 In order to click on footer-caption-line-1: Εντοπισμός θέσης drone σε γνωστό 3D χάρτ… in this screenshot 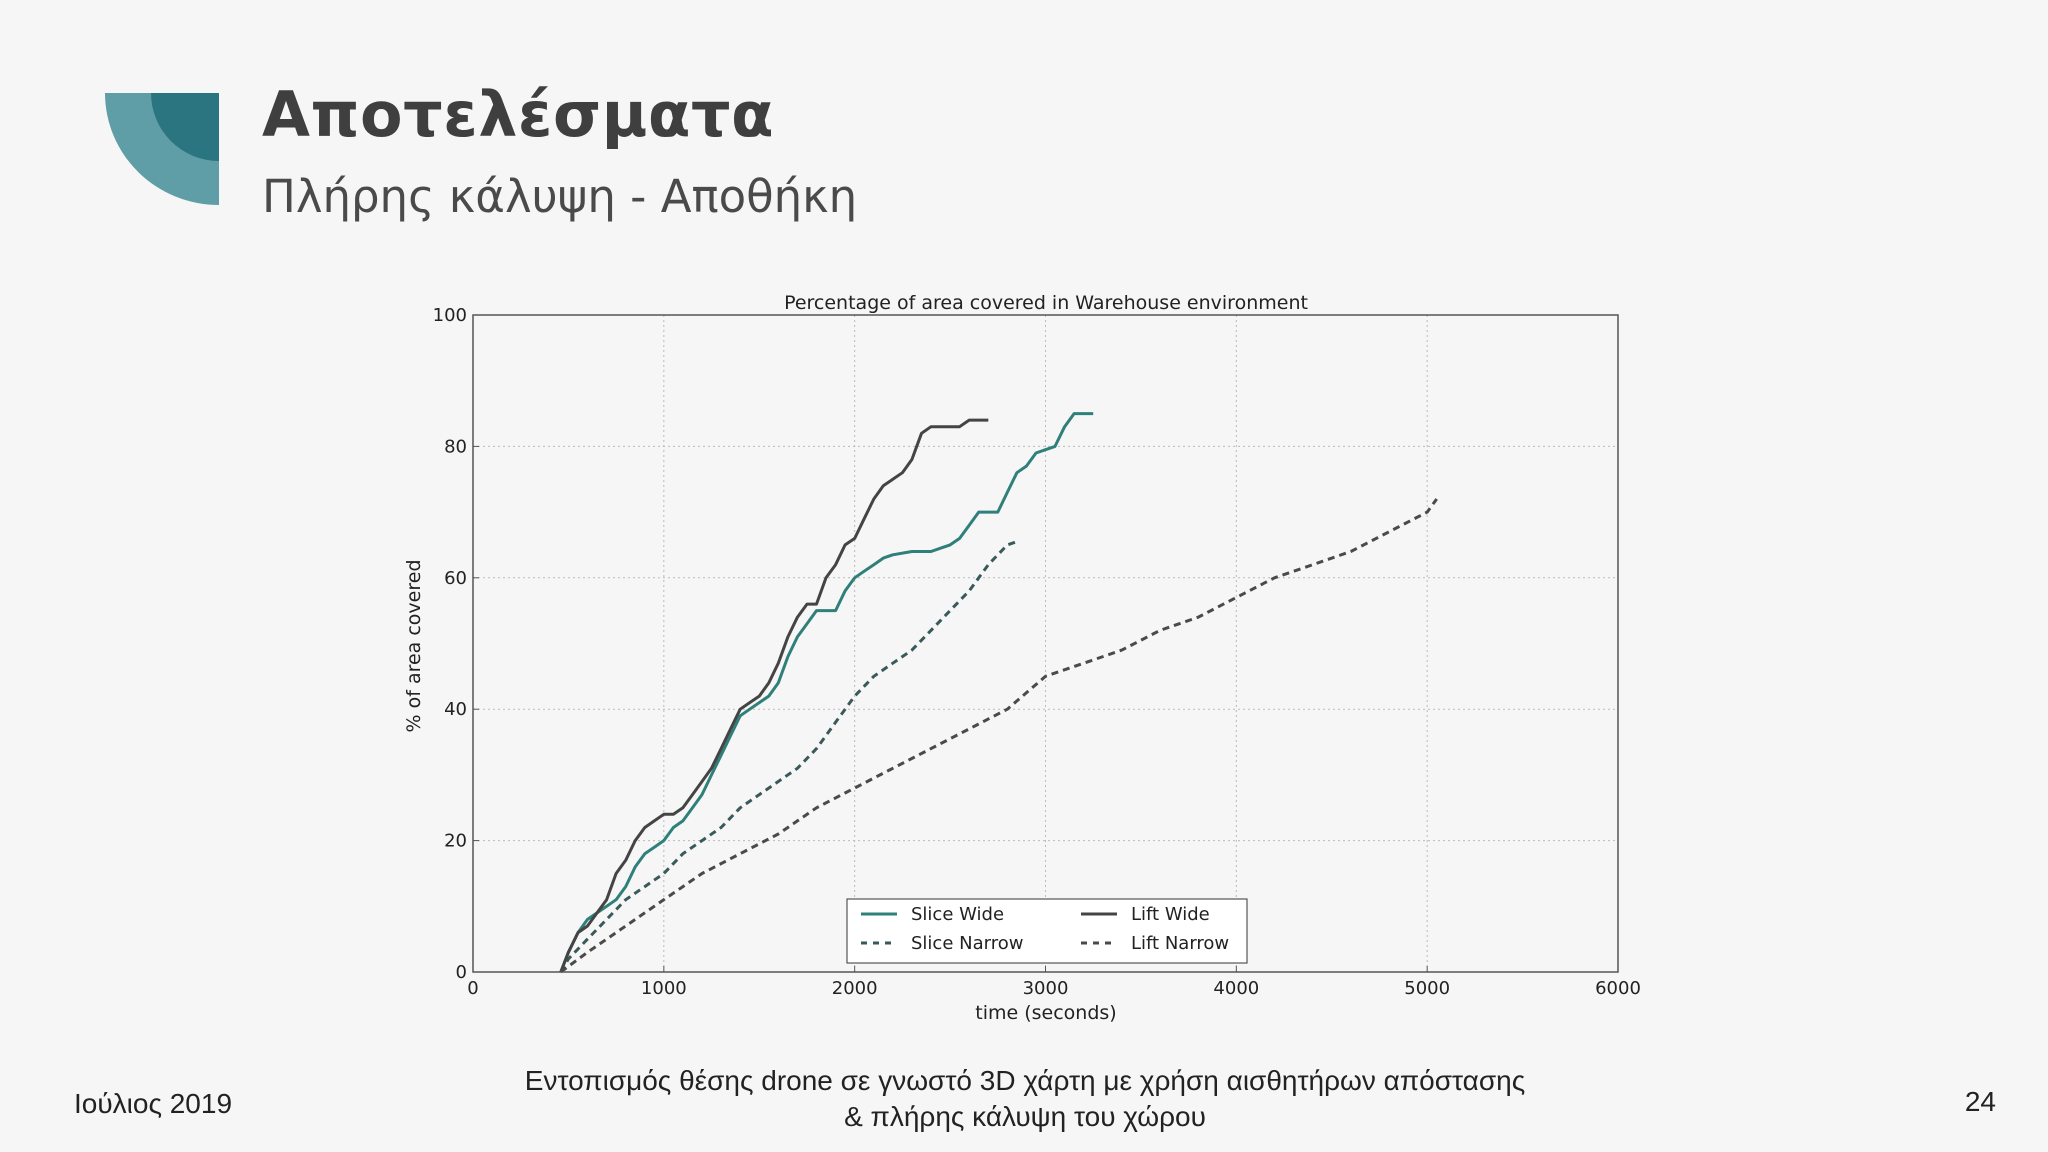, I will do `click(1025, 1080)`.